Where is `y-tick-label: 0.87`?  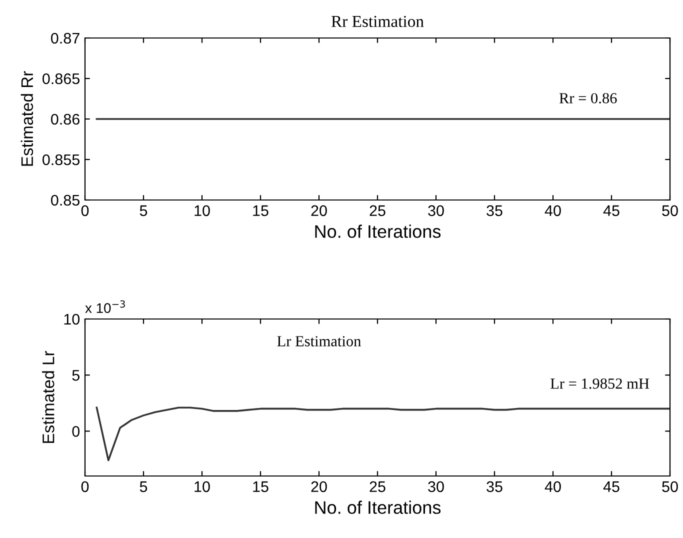 y-tick-label: 0.87 is located at coordinates (65, 38).